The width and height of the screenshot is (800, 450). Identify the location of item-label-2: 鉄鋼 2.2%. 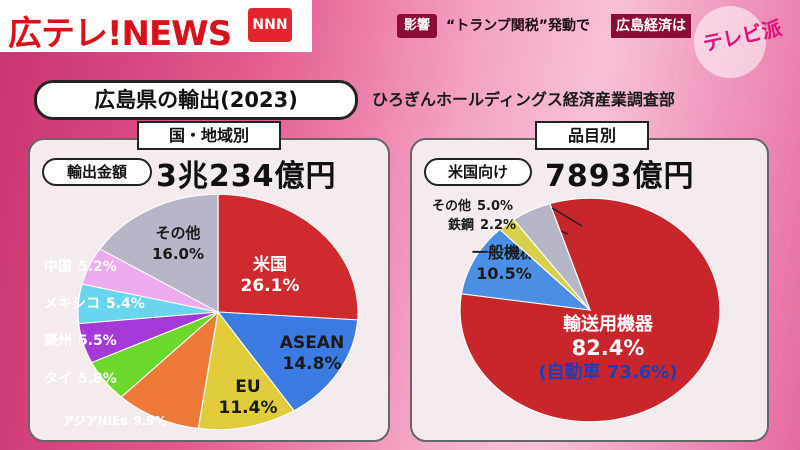
(482, 225).